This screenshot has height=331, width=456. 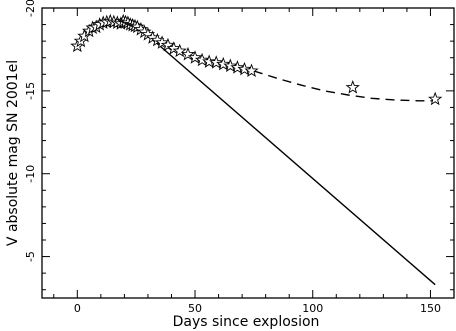 I want to click on x-tick-label: 150, so click(x=430, y=308).